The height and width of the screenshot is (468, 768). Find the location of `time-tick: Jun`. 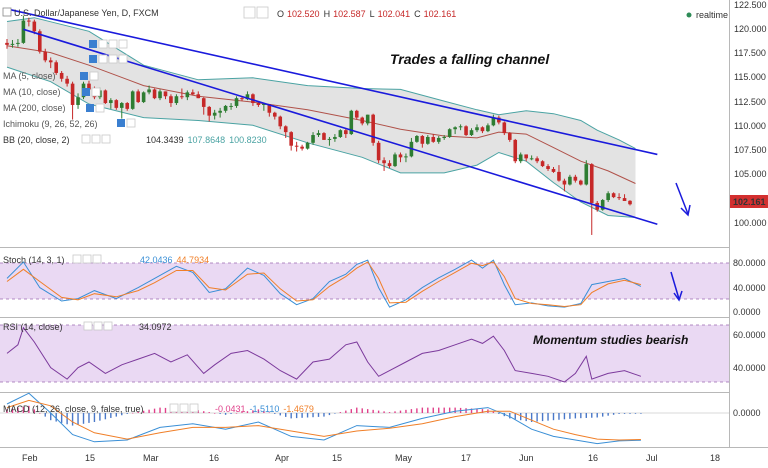

time-tick: Jun is located at coordinates (526, 458).